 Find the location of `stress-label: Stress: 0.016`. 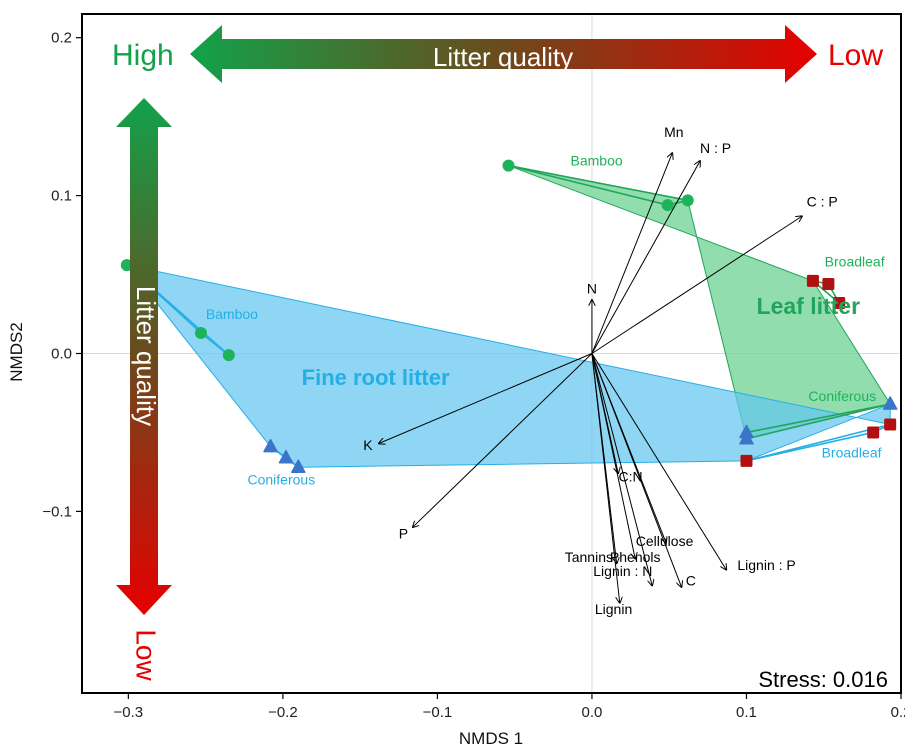

stress-label: Stress: 0.016 is located at coordinates (823, 679).